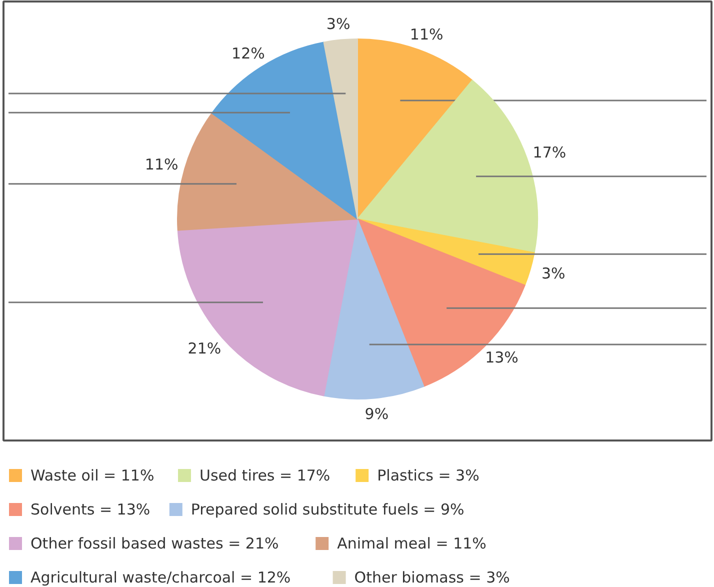 The height and width of the screenshot is (587, 714). What do you see at coordinates (501, 357) in the screenshot?
I see `data-label: 13%` at bounding box center [501, 357].